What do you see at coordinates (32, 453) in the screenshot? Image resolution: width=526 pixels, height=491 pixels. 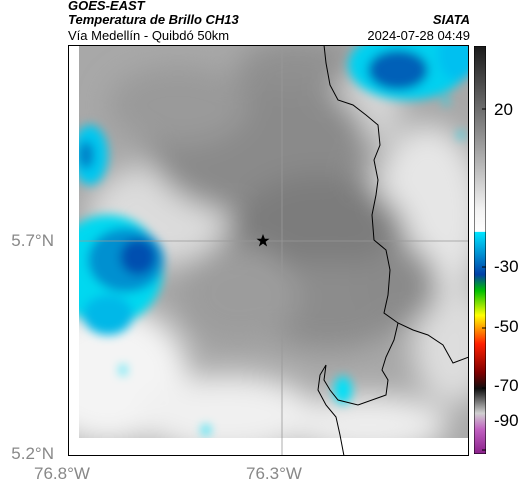 I see `lat-tick-label: 5.2°N` at bounding box center [32, 453].